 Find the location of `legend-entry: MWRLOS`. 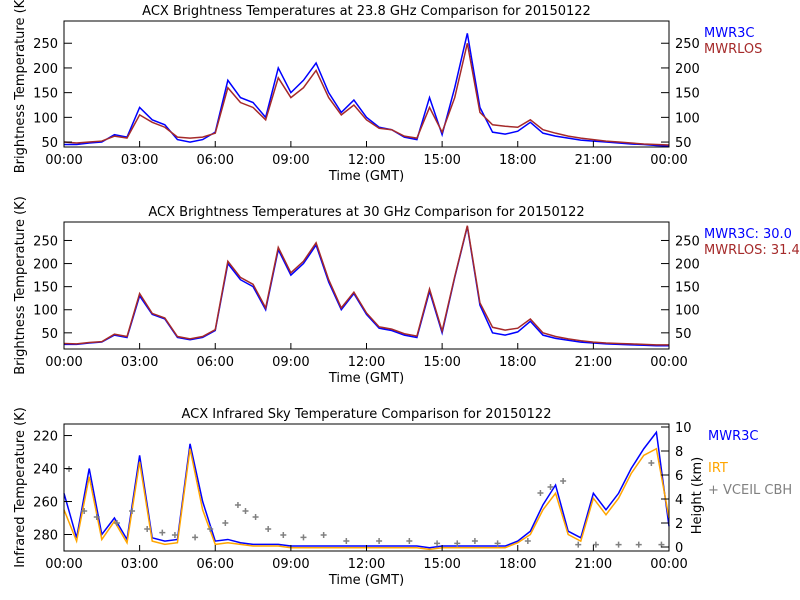

legend-entry: MWRLOS is located at coordinates (733, 49).